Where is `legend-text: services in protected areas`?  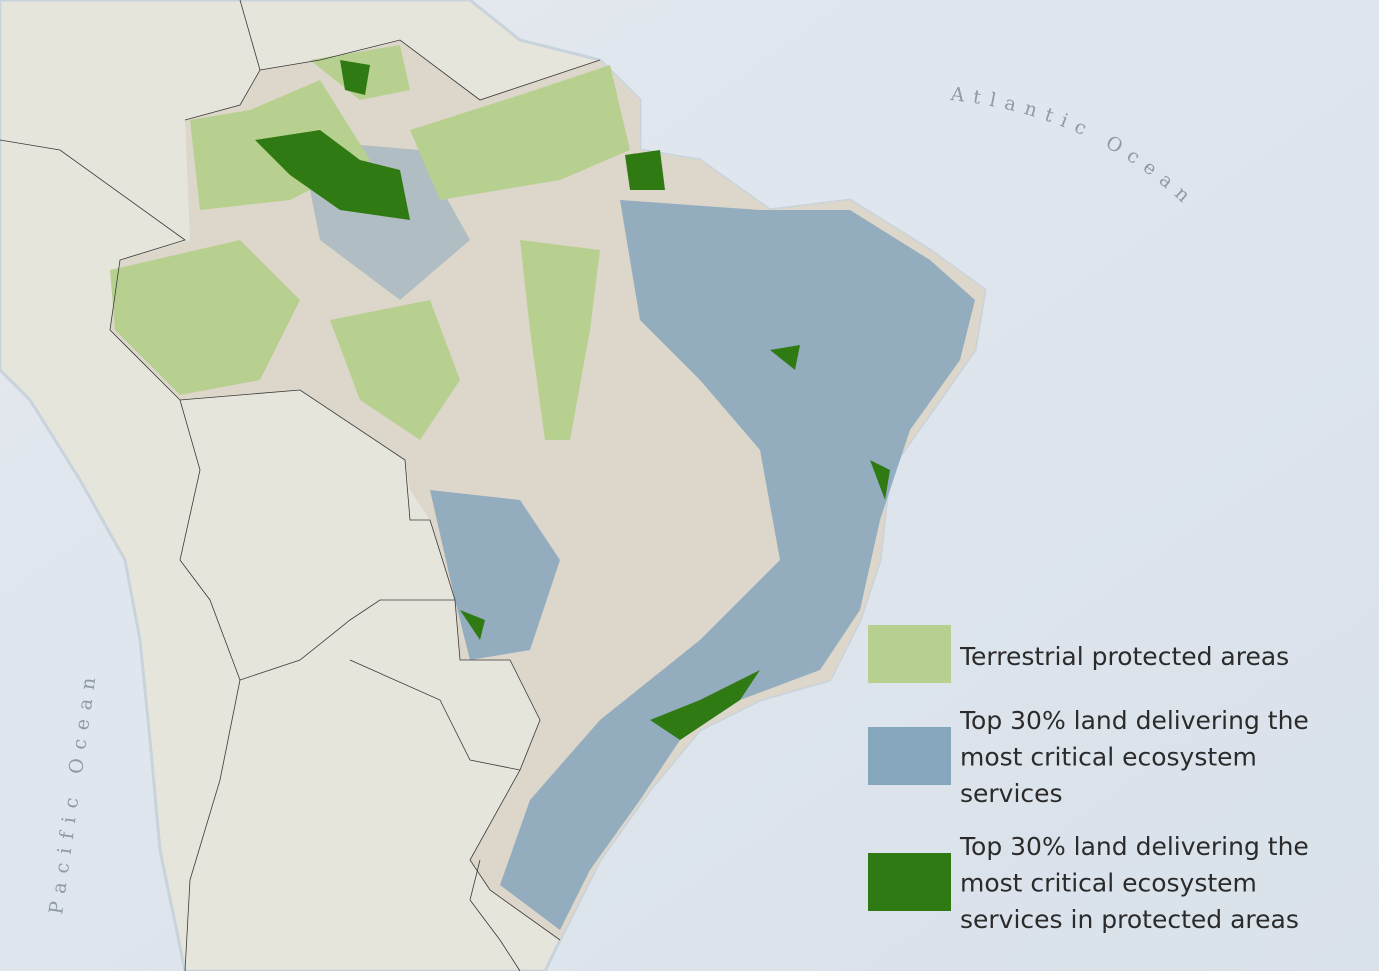
legend-text: services in protected areas is located at coordinates (1129, 919).